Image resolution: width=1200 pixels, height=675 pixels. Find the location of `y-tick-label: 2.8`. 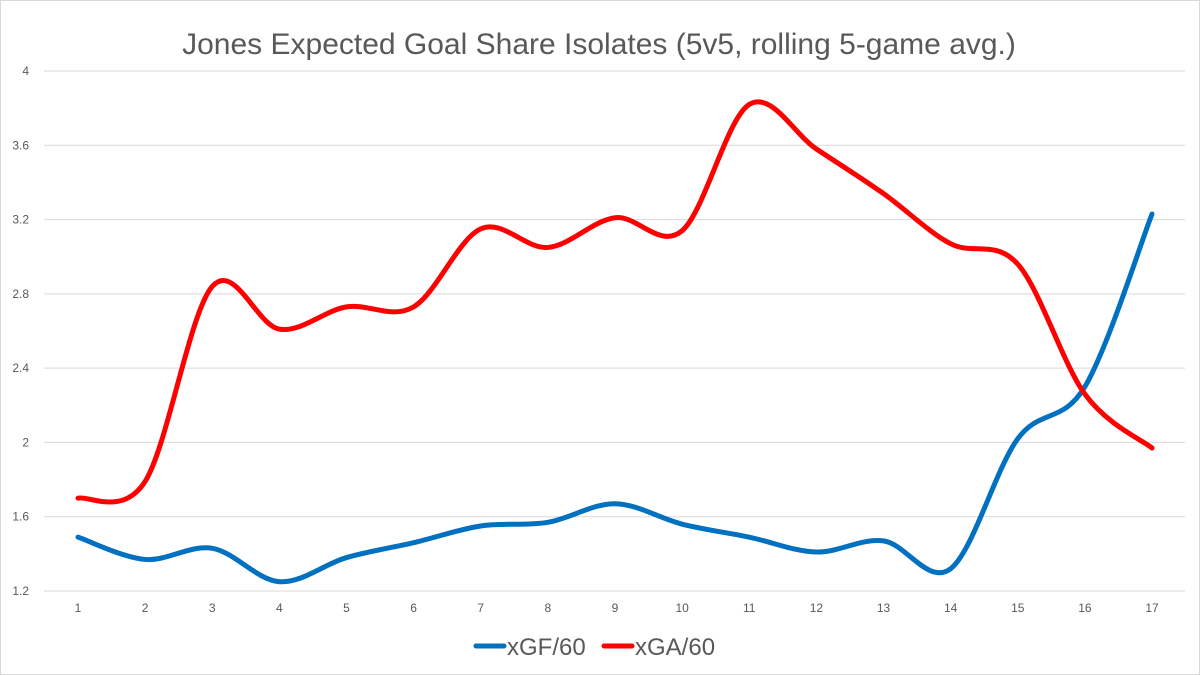

y-tick-label: 2.8 is located at coordinates (20, 294).